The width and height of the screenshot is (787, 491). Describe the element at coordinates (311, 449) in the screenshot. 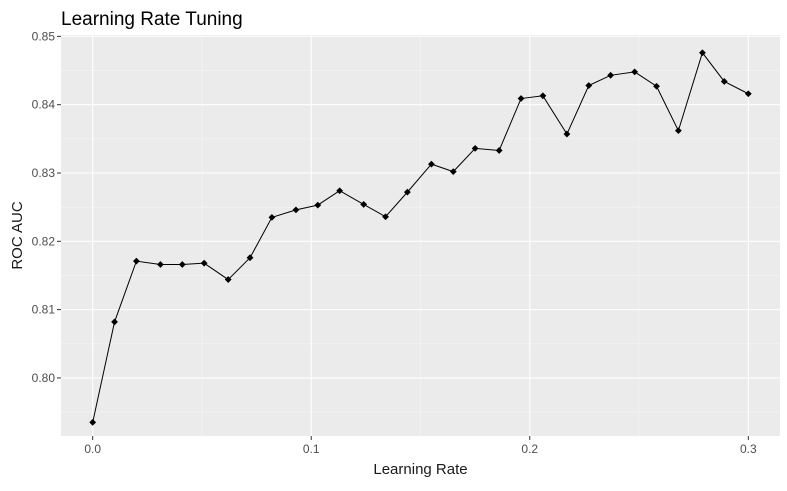

I see `x-tick-label: 0.1` at that location.